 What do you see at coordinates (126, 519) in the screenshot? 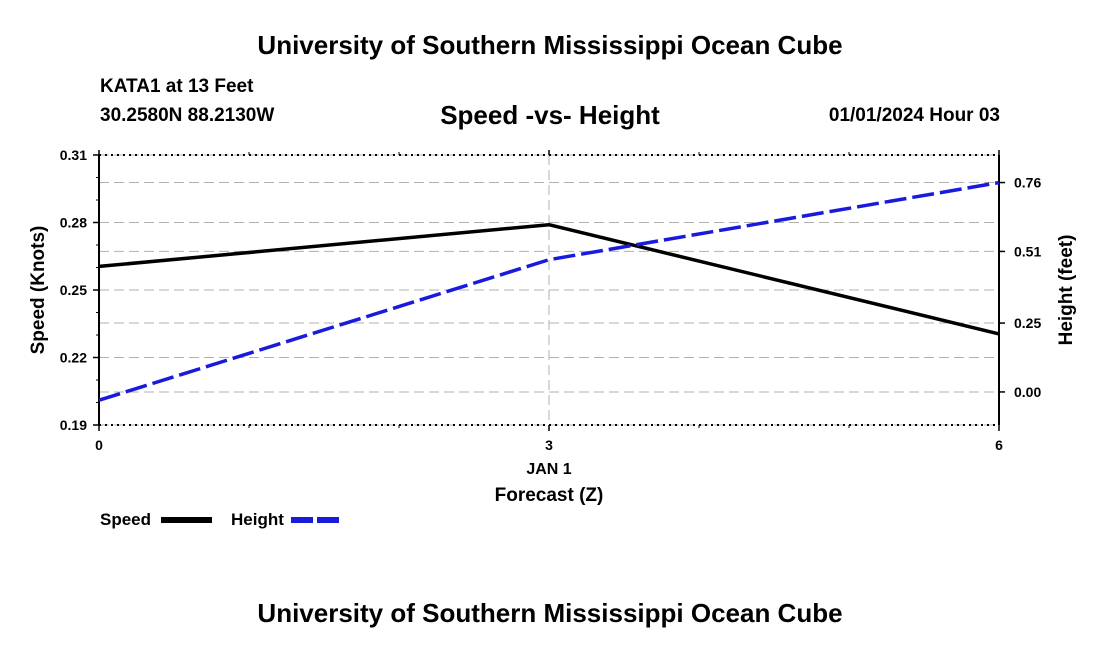
I see `legend-label-speed: Speed` at bounding box center [126, 519].